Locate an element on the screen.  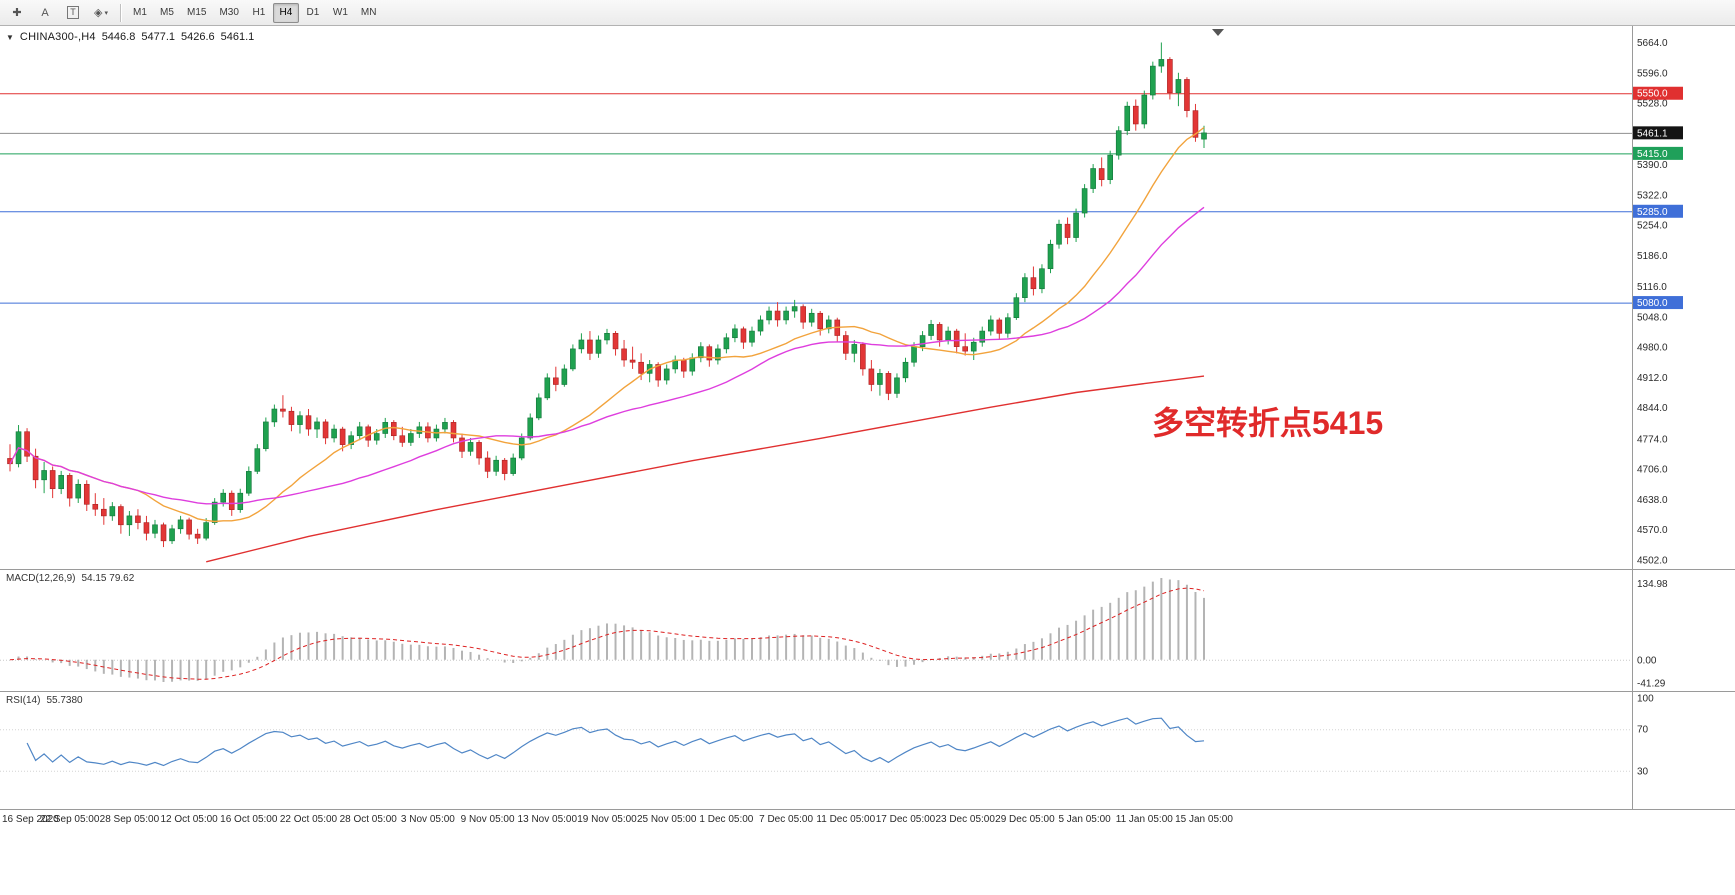
date-label: 19 Nov 05:00 is located at coordinates (607, 819).